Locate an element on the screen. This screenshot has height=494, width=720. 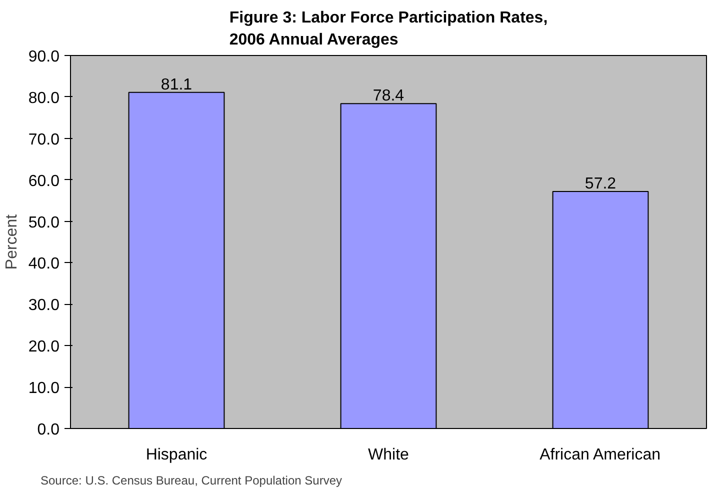
y-tick-label: 90.0 is located at coordinates (44, 57).